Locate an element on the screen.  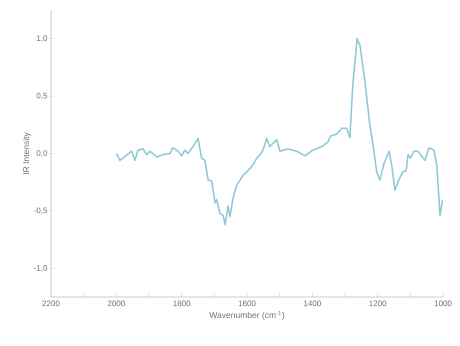
x-tick-label: 1600 is located at coordinates (247, 303).